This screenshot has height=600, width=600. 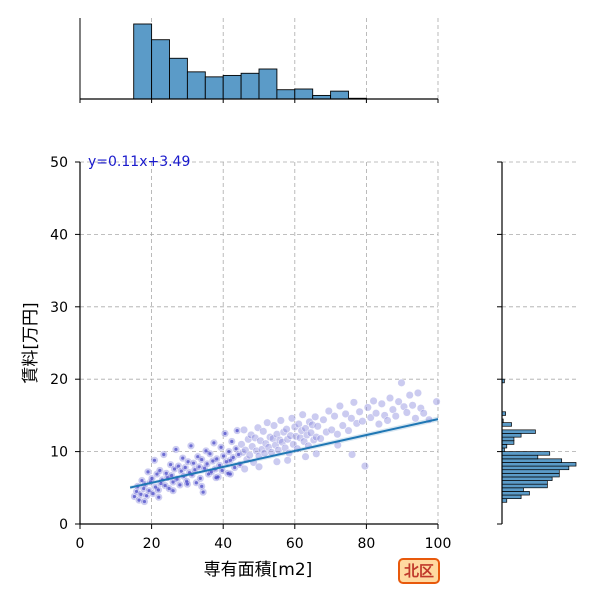 What do you see at coordinates (259, 60) in the screenshot?
I see `x-histogram` at bounding box center [259, 60].